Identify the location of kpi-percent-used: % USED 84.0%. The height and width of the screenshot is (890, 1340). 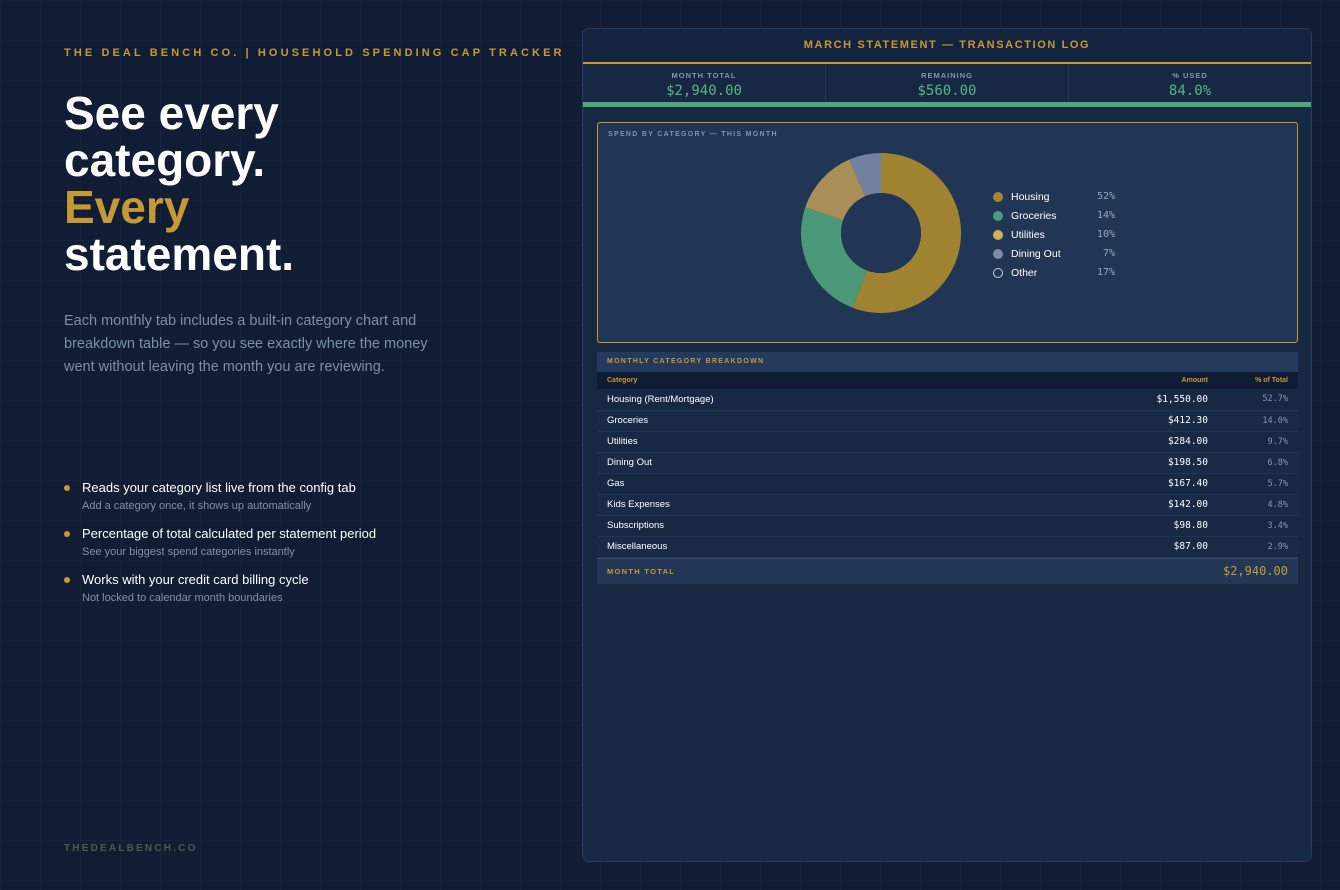
(1190, 83).